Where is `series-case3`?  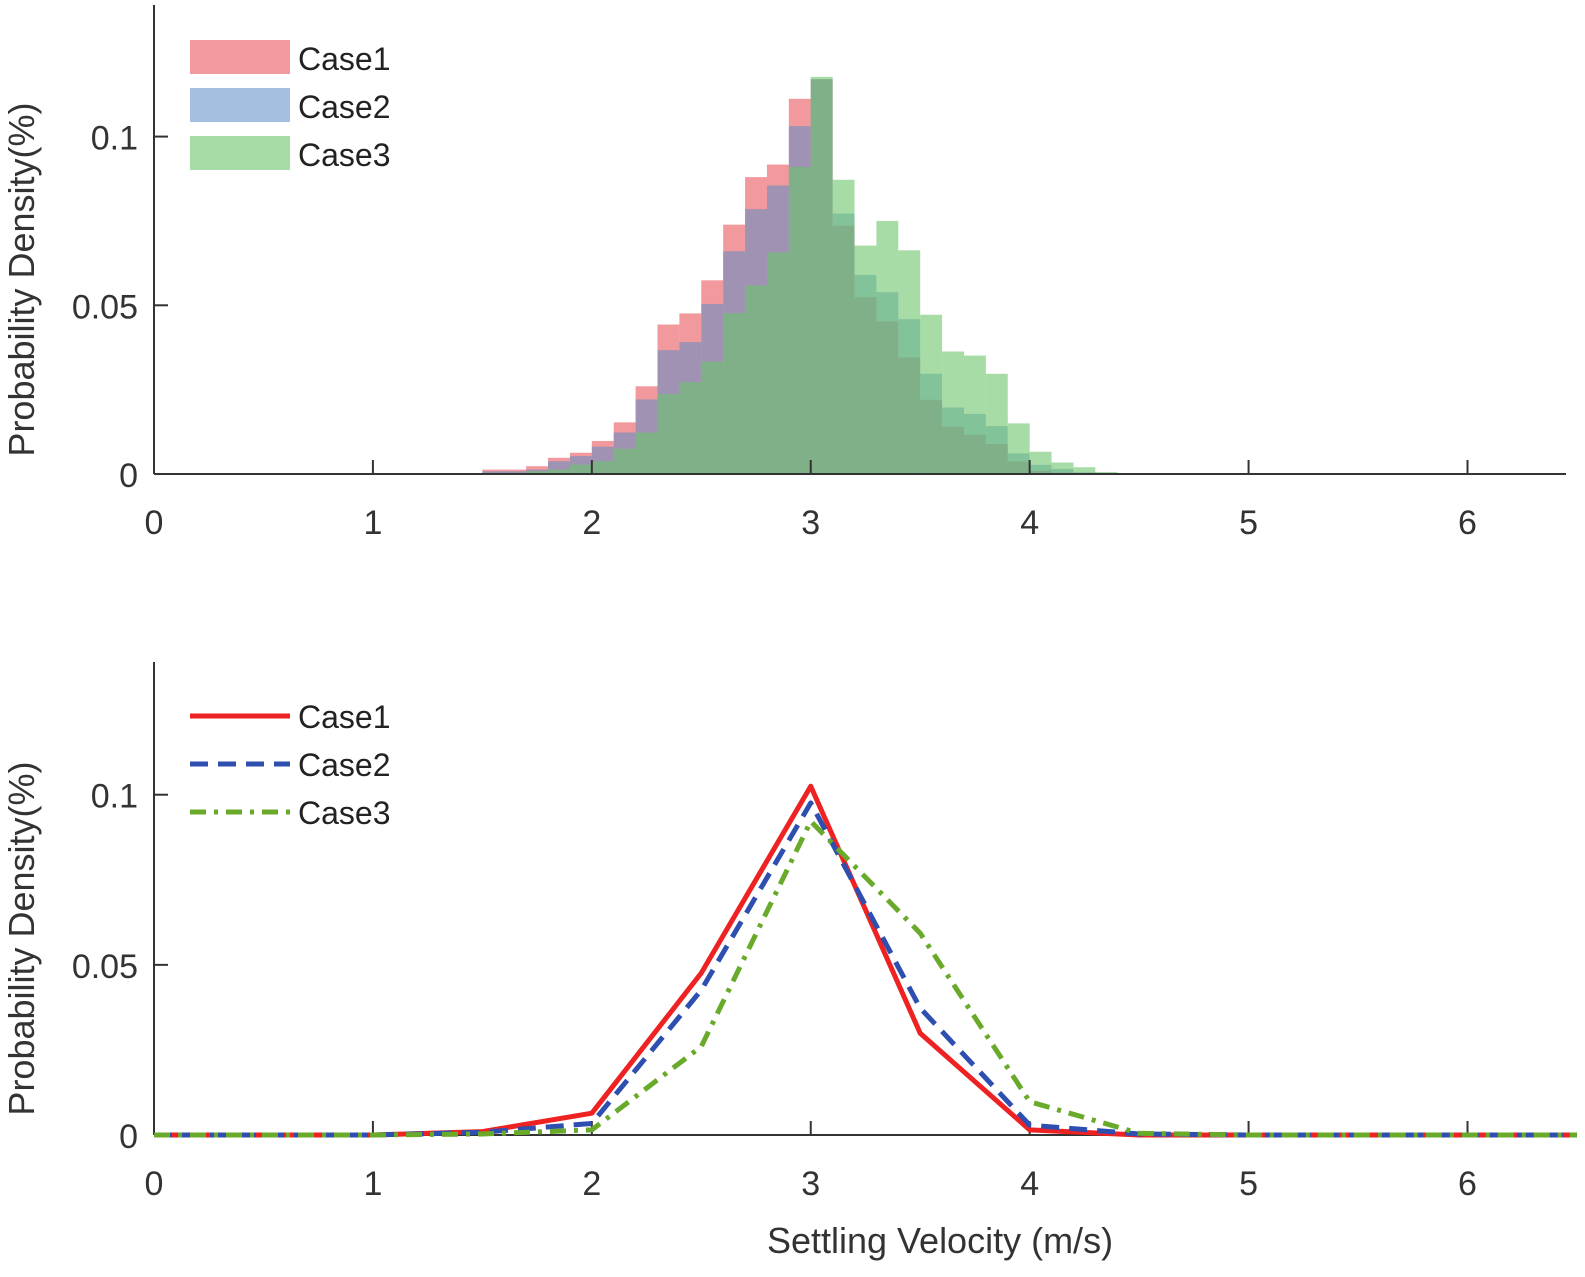 series-case3 is located at coordinates (811, 275).